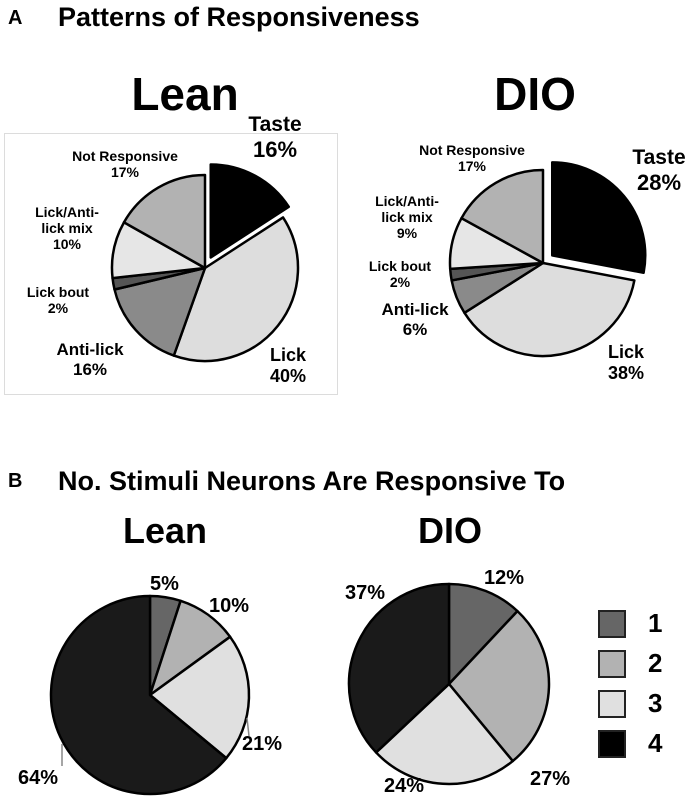 The width and height of the screenshot is (697, 802). I want to click on a-lean-slice-lick, so click(236, 289).